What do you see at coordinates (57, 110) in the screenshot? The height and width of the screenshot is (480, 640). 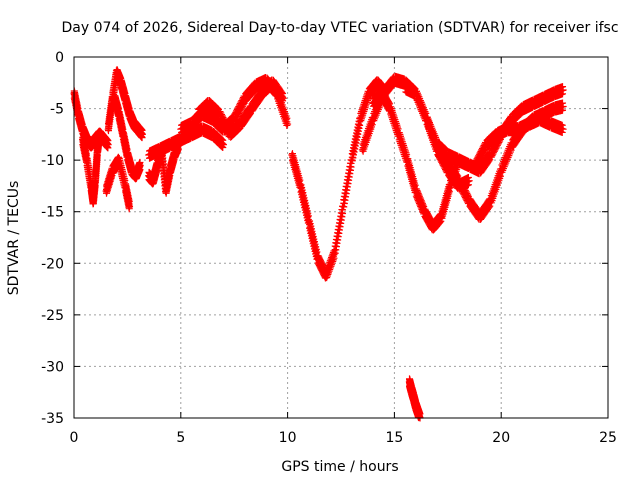 I see `y-tick-label: -5` at bounding box center [57, 110].